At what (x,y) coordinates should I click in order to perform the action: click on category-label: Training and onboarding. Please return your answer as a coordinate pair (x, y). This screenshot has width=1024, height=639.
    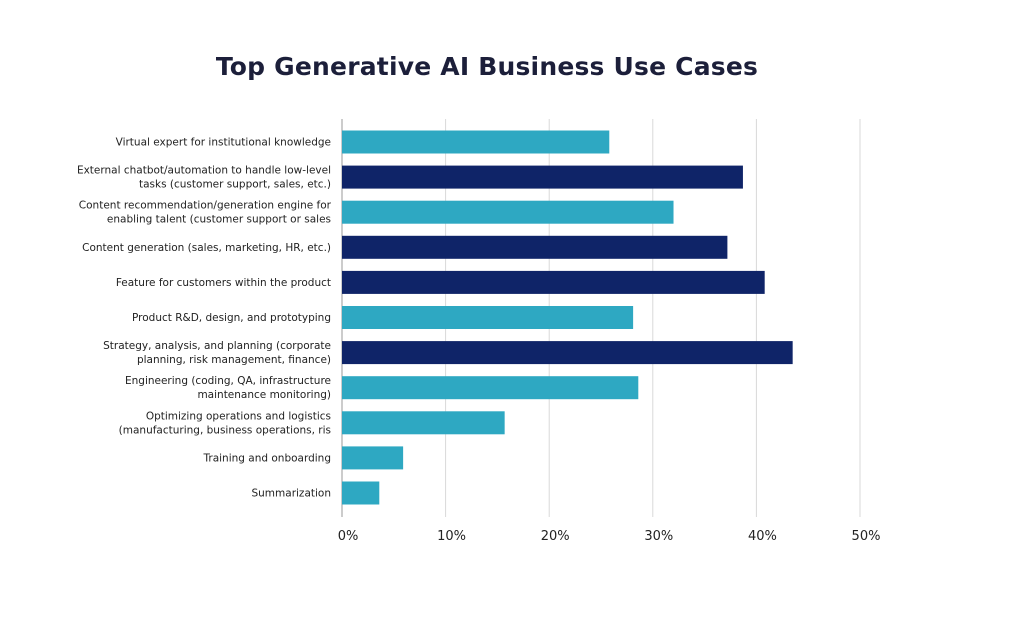
    Looking at the image, I should click on (267, 458).